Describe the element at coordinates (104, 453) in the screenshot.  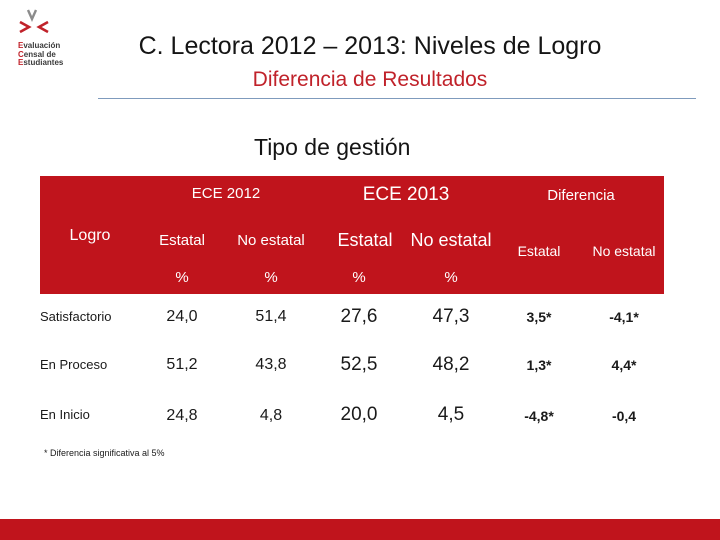
I see `footnote: * Diferencia significativa al 5%` at that location.